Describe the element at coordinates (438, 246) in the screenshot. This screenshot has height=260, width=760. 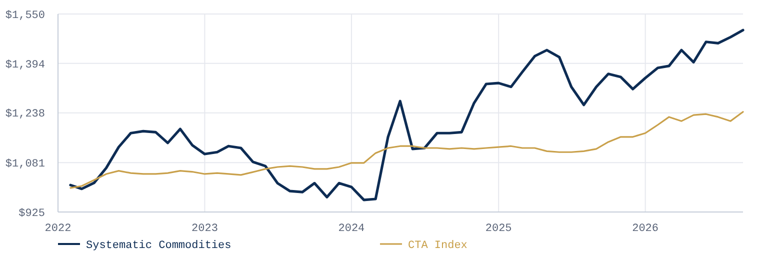
I see `legend-label: CTA Index` at that location.